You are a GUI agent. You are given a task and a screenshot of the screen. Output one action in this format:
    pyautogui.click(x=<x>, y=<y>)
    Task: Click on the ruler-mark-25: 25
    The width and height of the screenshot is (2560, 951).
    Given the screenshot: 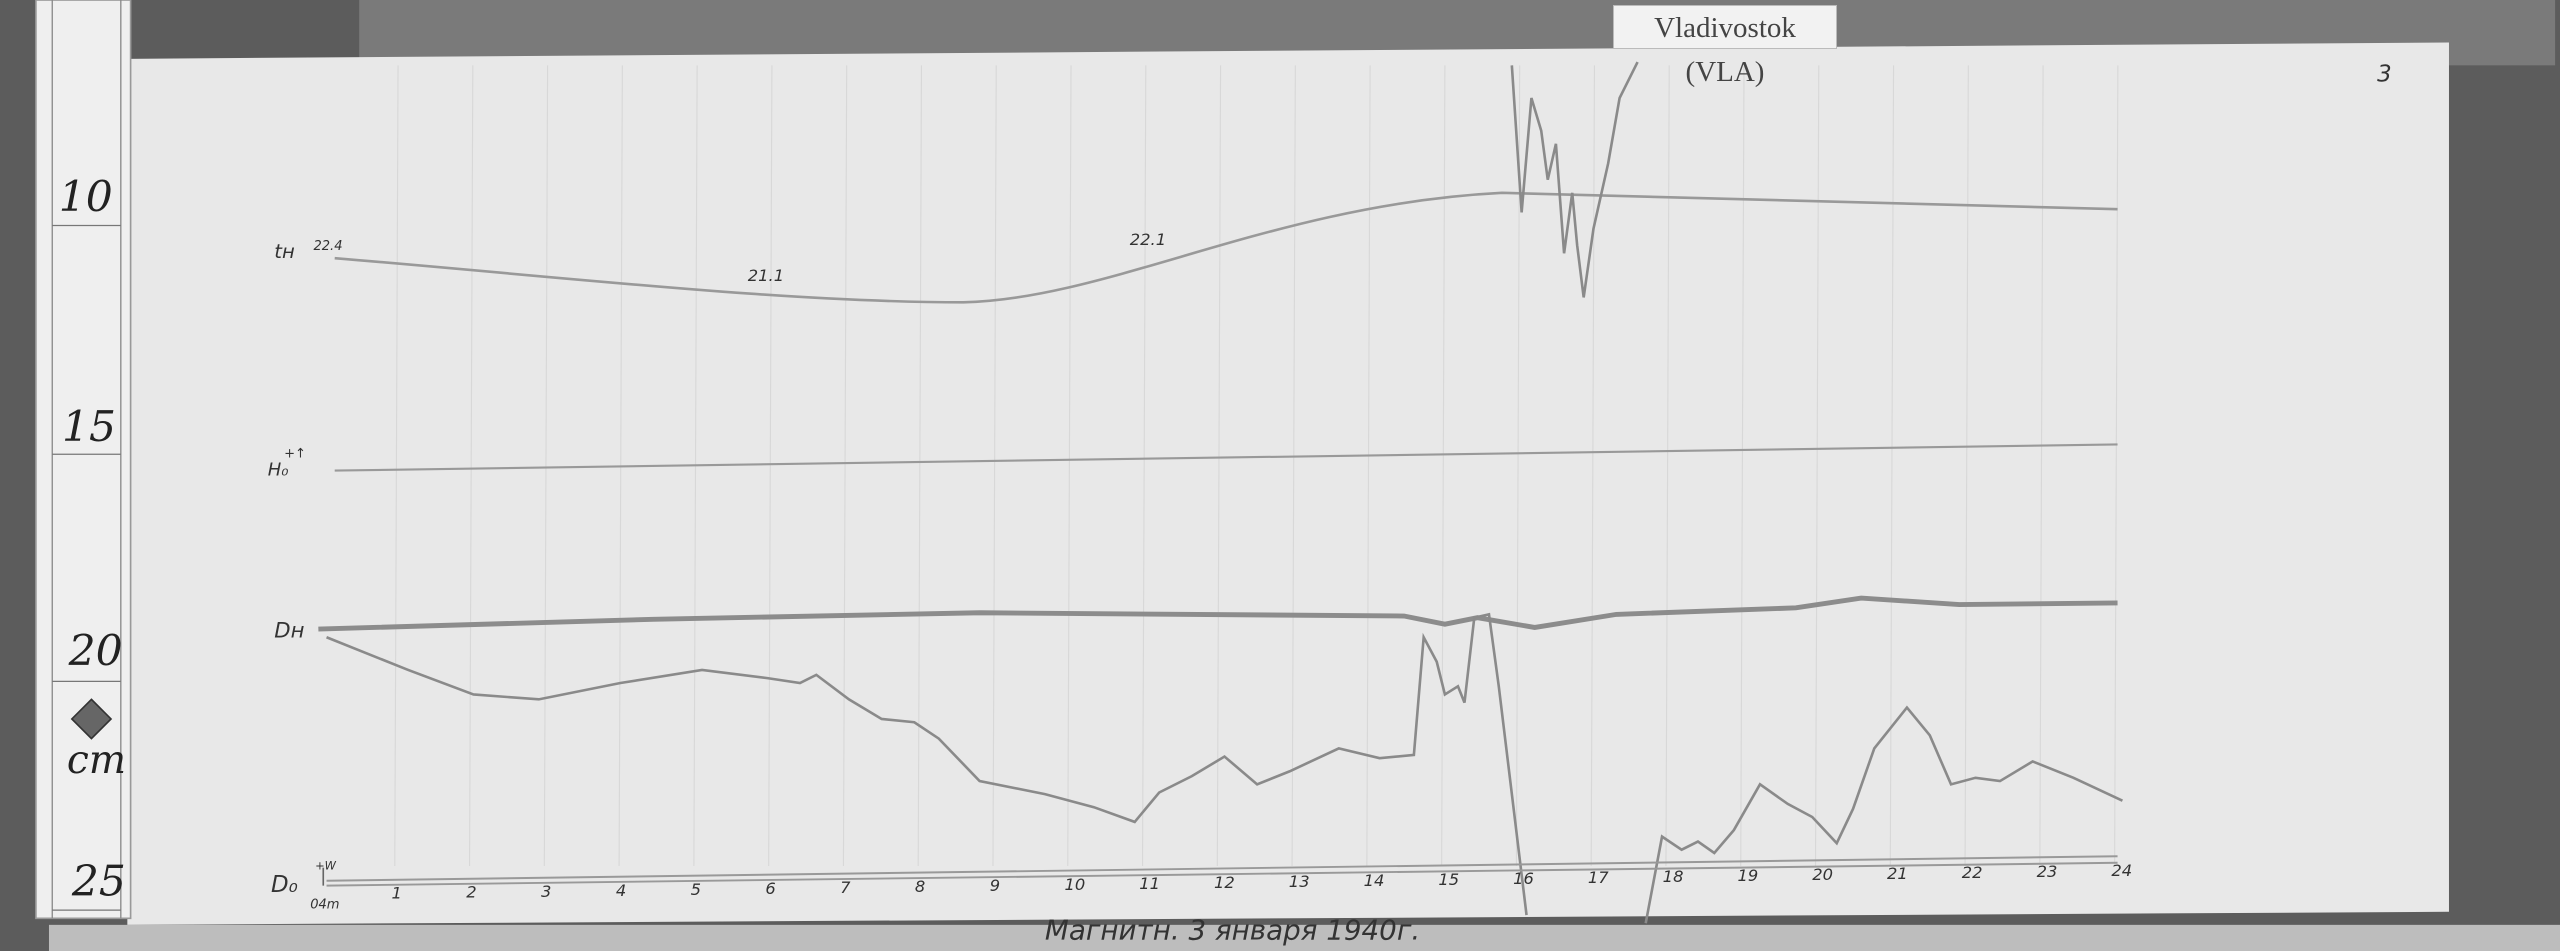 What is the action you would take?
    pyautogui.click(x=98, y=881)
    